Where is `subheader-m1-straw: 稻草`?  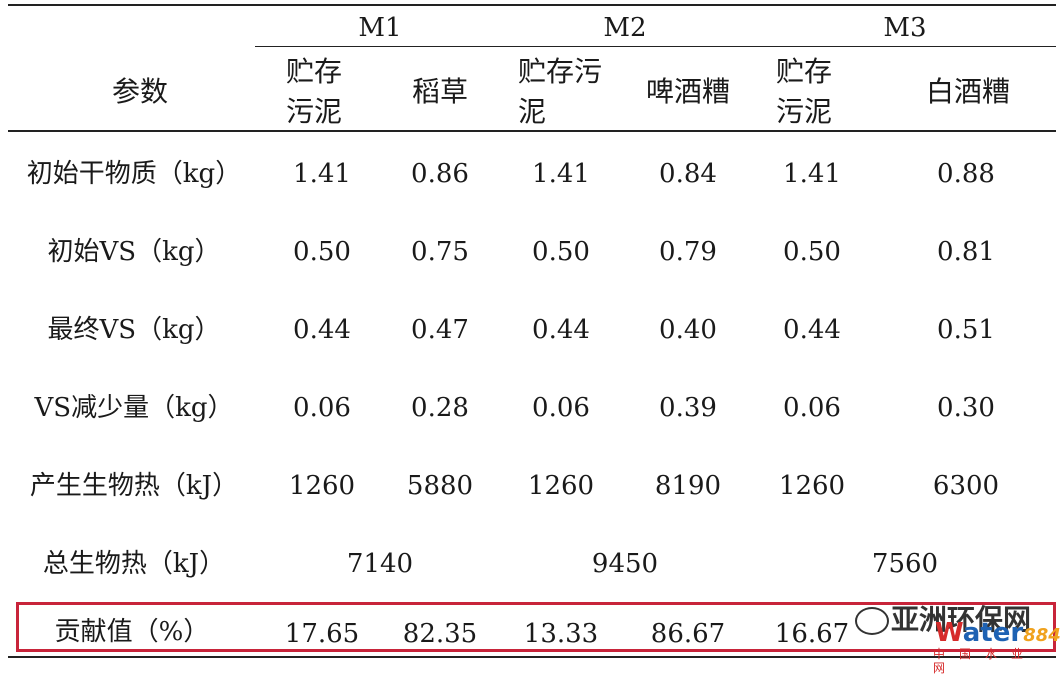
subheader-m1-straw: 稻草 is located at coordinates (440, 91).